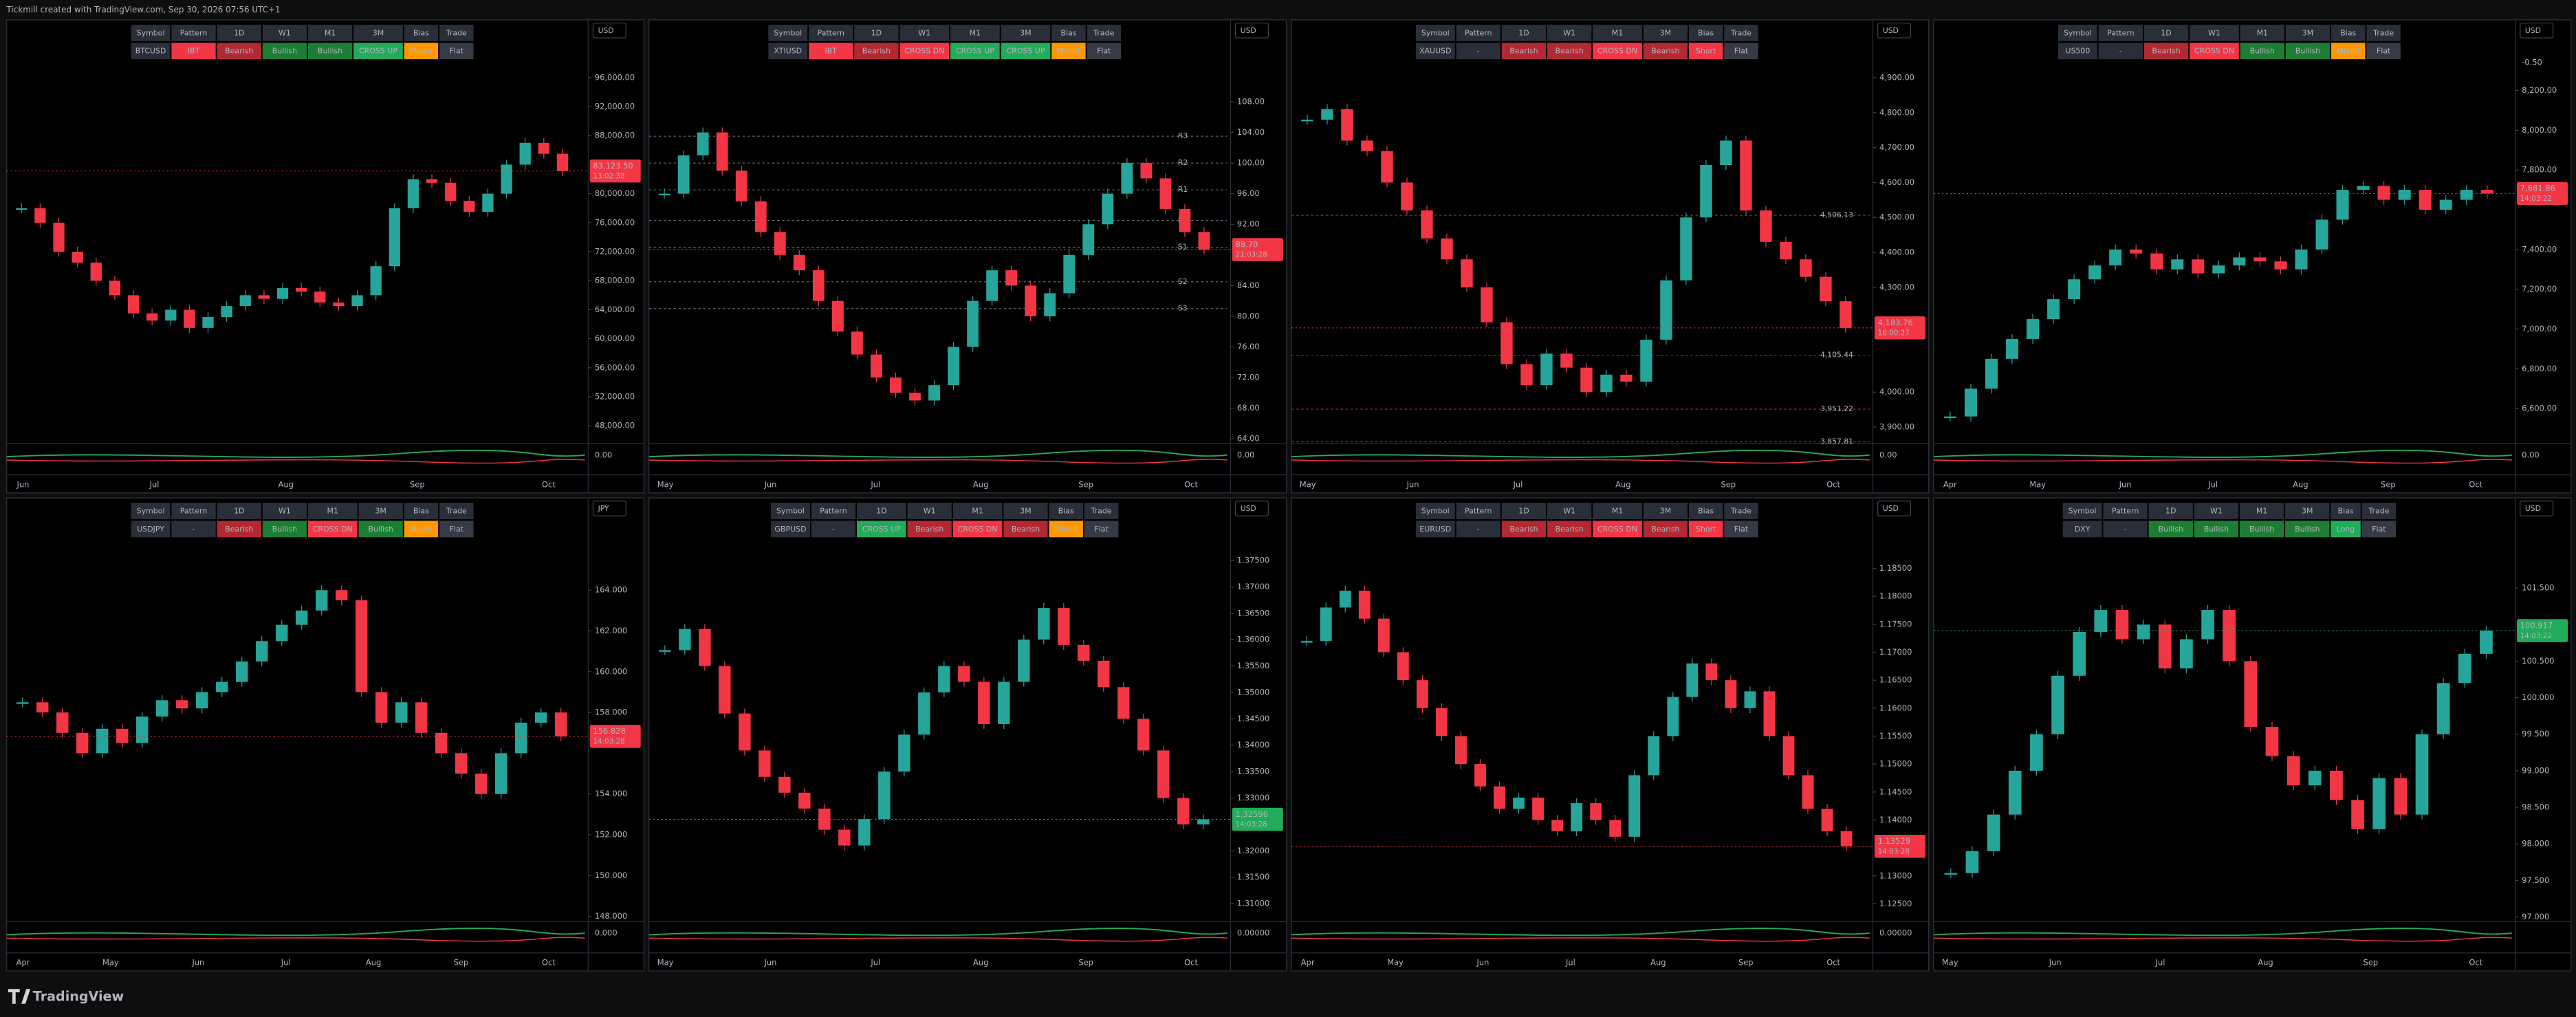 This screenshot has width=2576, height=1017. What do you see at coordinates (2538, 697) in the screenshot?
I see `y-tick-label: 100.000` at bounding box center [2538, 697].